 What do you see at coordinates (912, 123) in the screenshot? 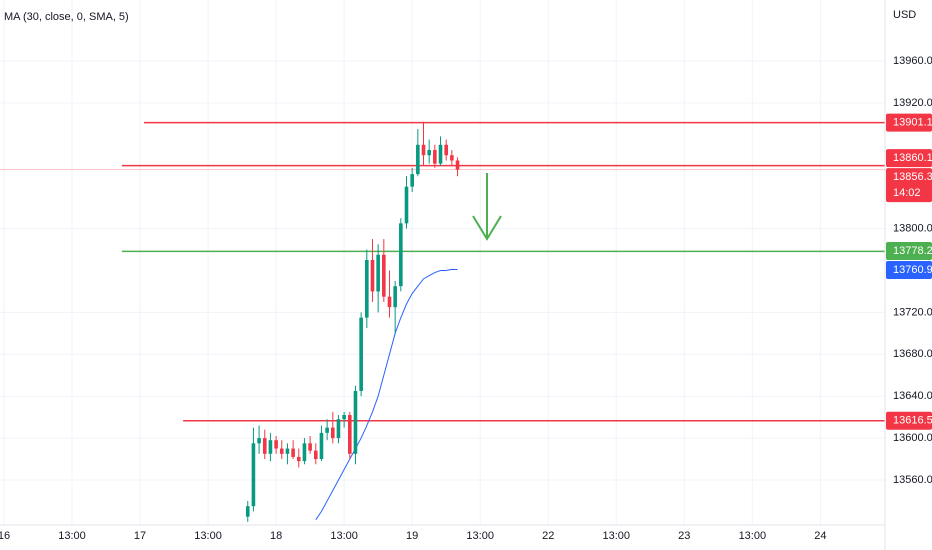
I see `price-label: 13901.1` at bounding box center [912, 123].